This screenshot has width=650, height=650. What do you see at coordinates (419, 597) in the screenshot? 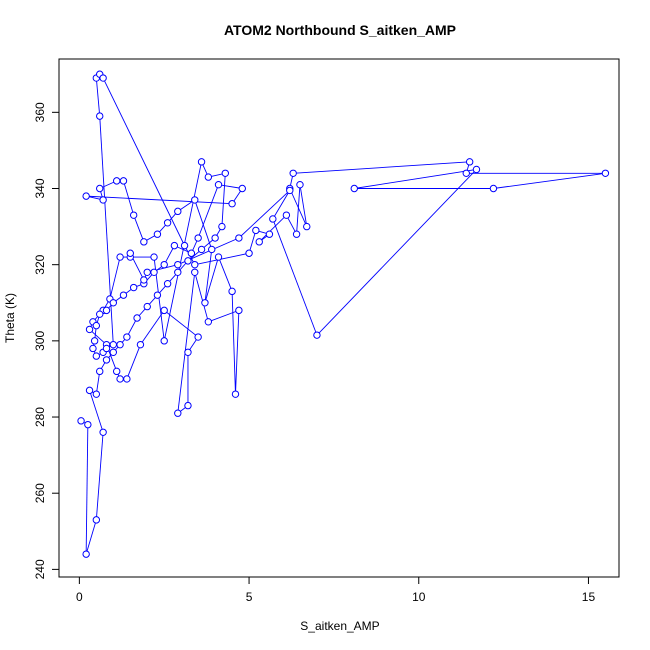
I see `x-tick-label: 10` at bounding box center [419, 597].